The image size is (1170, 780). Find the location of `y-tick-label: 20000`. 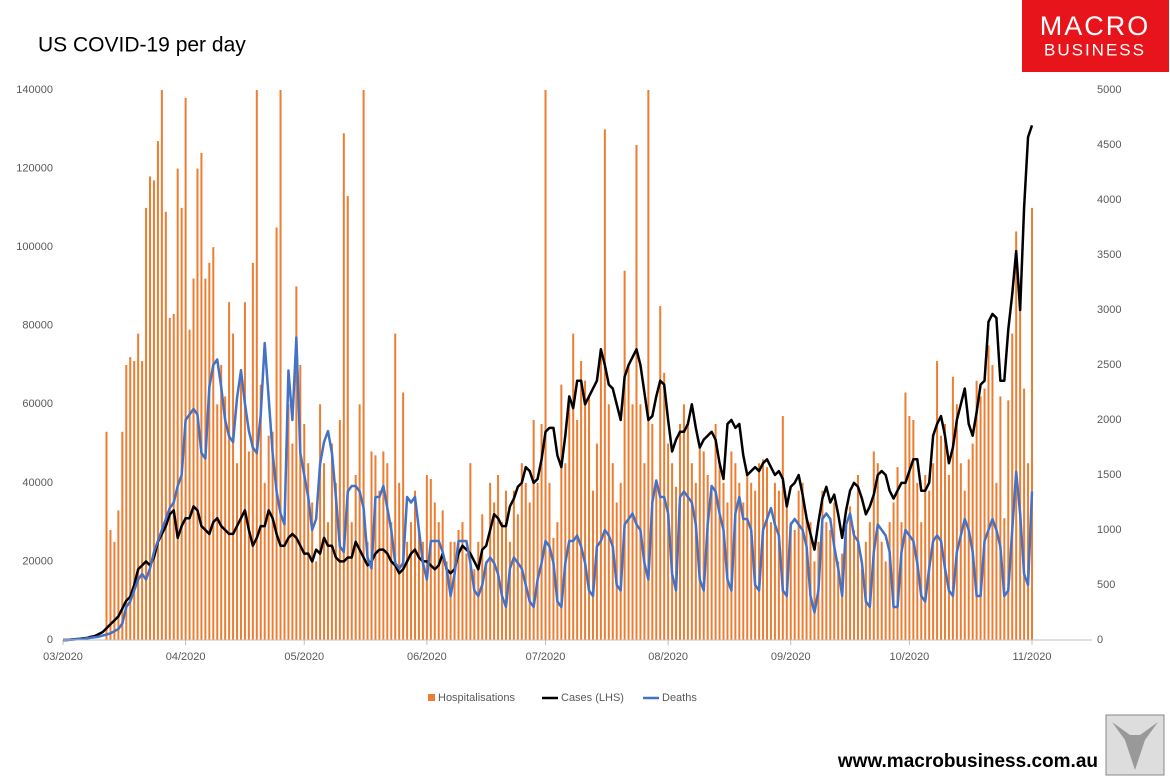

y-tick-label: 20000 is located at coordinates (37, 561).